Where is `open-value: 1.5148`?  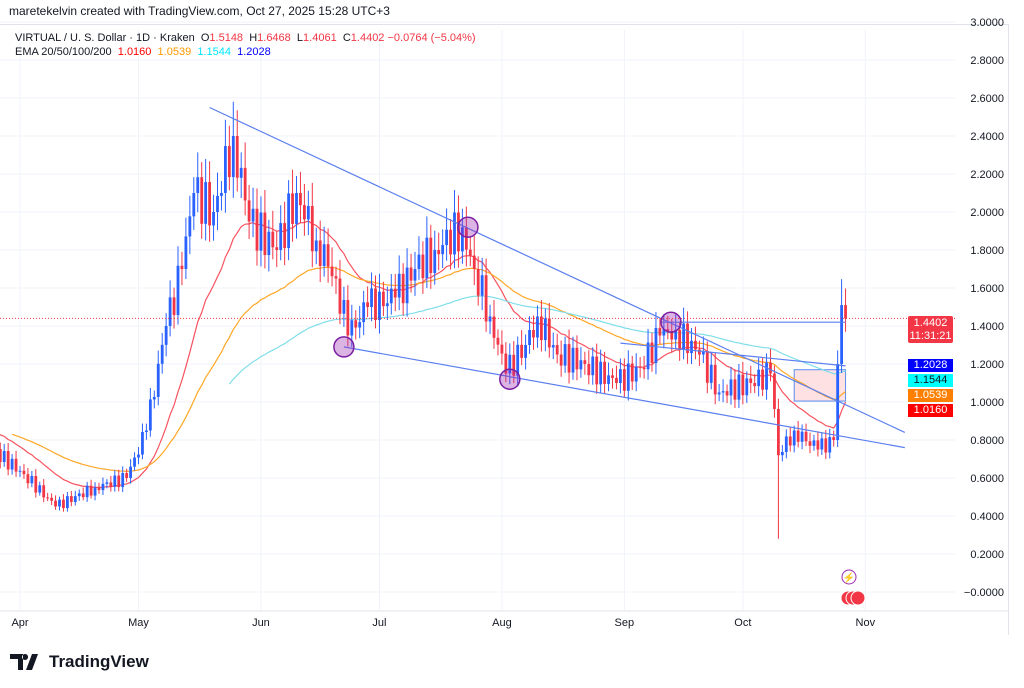
open-value: 1.5148 is located at coordinates (226, 38).